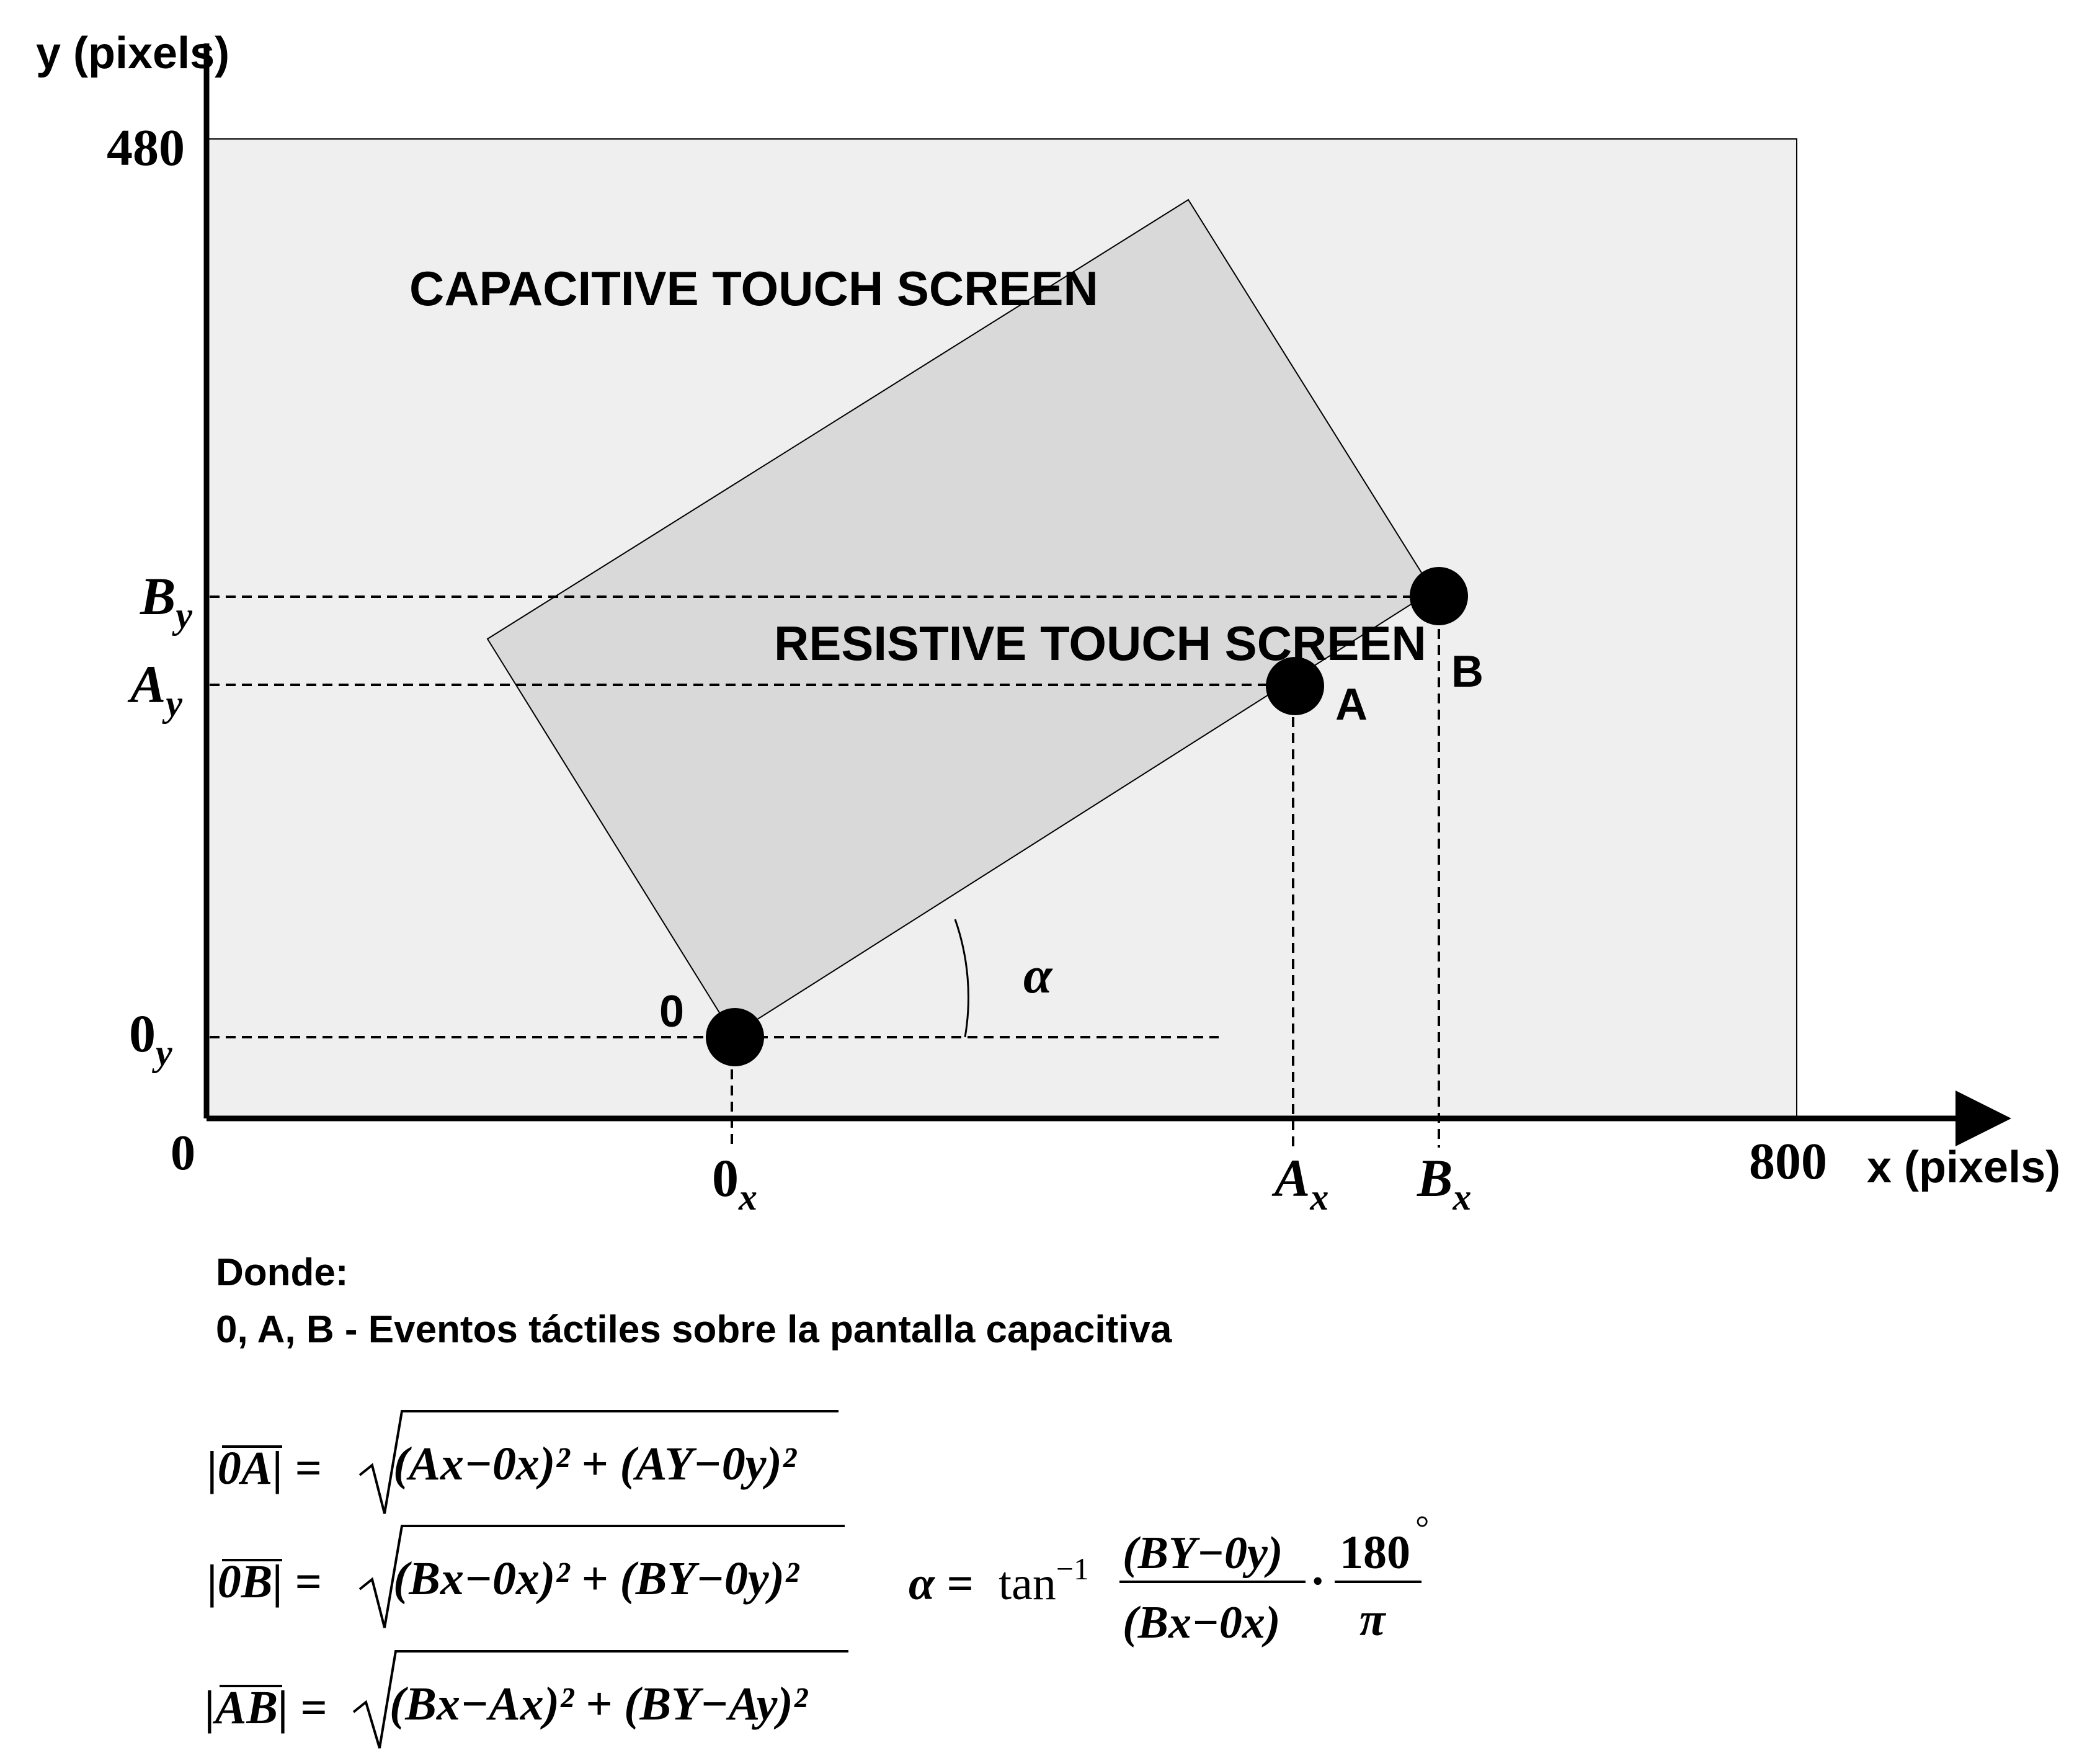  I want to click on a-point-label: A, so click(1351, 704).